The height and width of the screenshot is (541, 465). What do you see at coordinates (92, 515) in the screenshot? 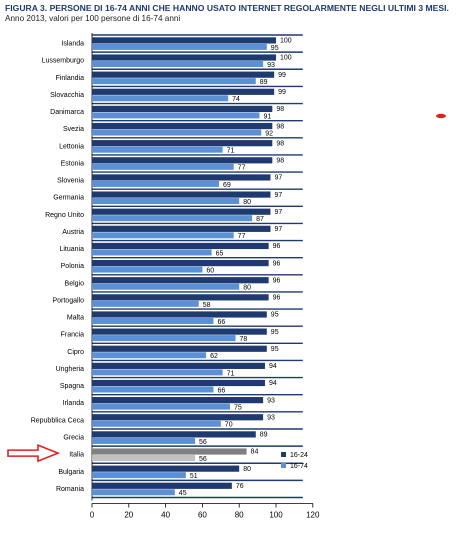
I see `x-tick-label: 0` at bounding box center [92, 515].